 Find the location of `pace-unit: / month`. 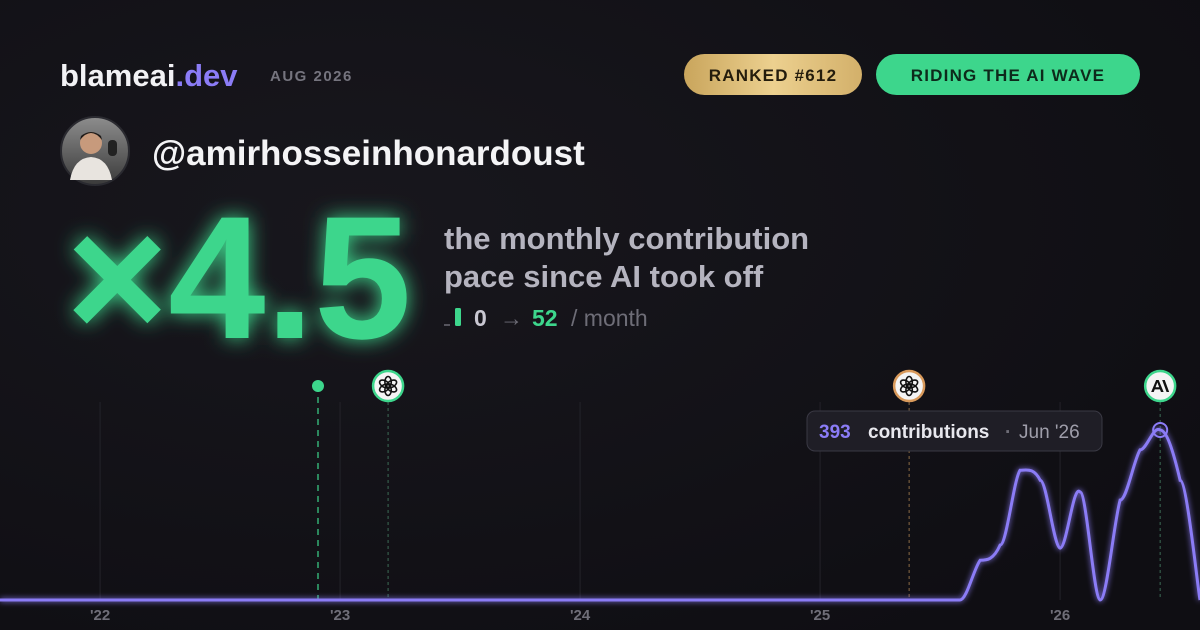

pace-unit: / month is located at coordinates (609, 318).